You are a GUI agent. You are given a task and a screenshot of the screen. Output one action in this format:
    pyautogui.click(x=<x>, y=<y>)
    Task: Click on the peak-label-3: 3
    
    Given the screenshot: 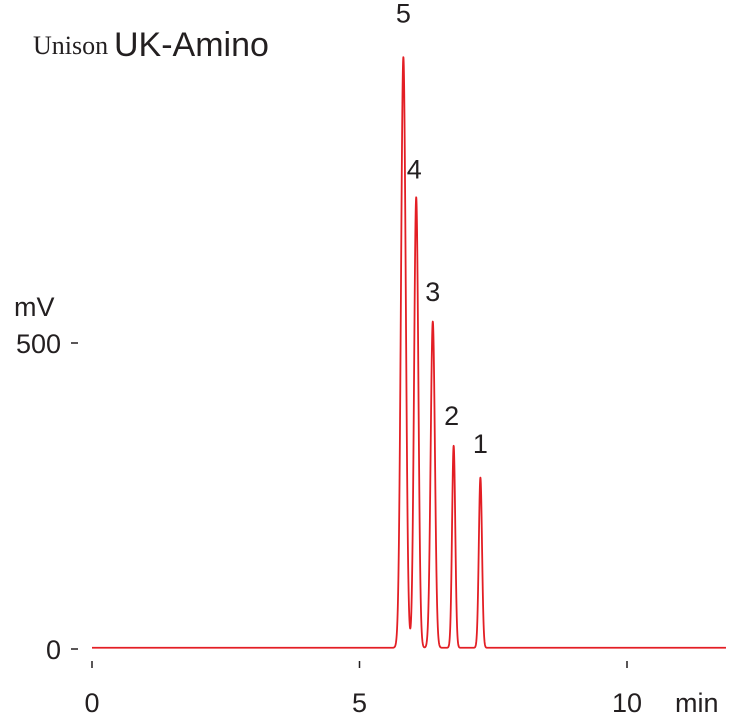 What is the action you would take?
    pyautogui.click(x=432, y=292)
    